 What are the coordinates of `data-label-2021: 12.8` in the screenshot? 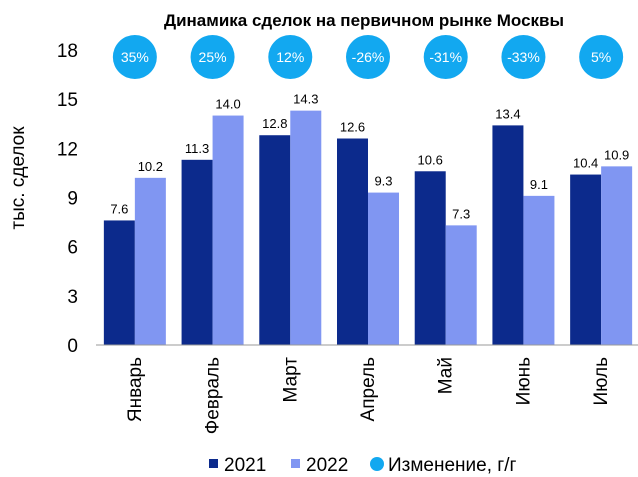 It's located at (274, 123).